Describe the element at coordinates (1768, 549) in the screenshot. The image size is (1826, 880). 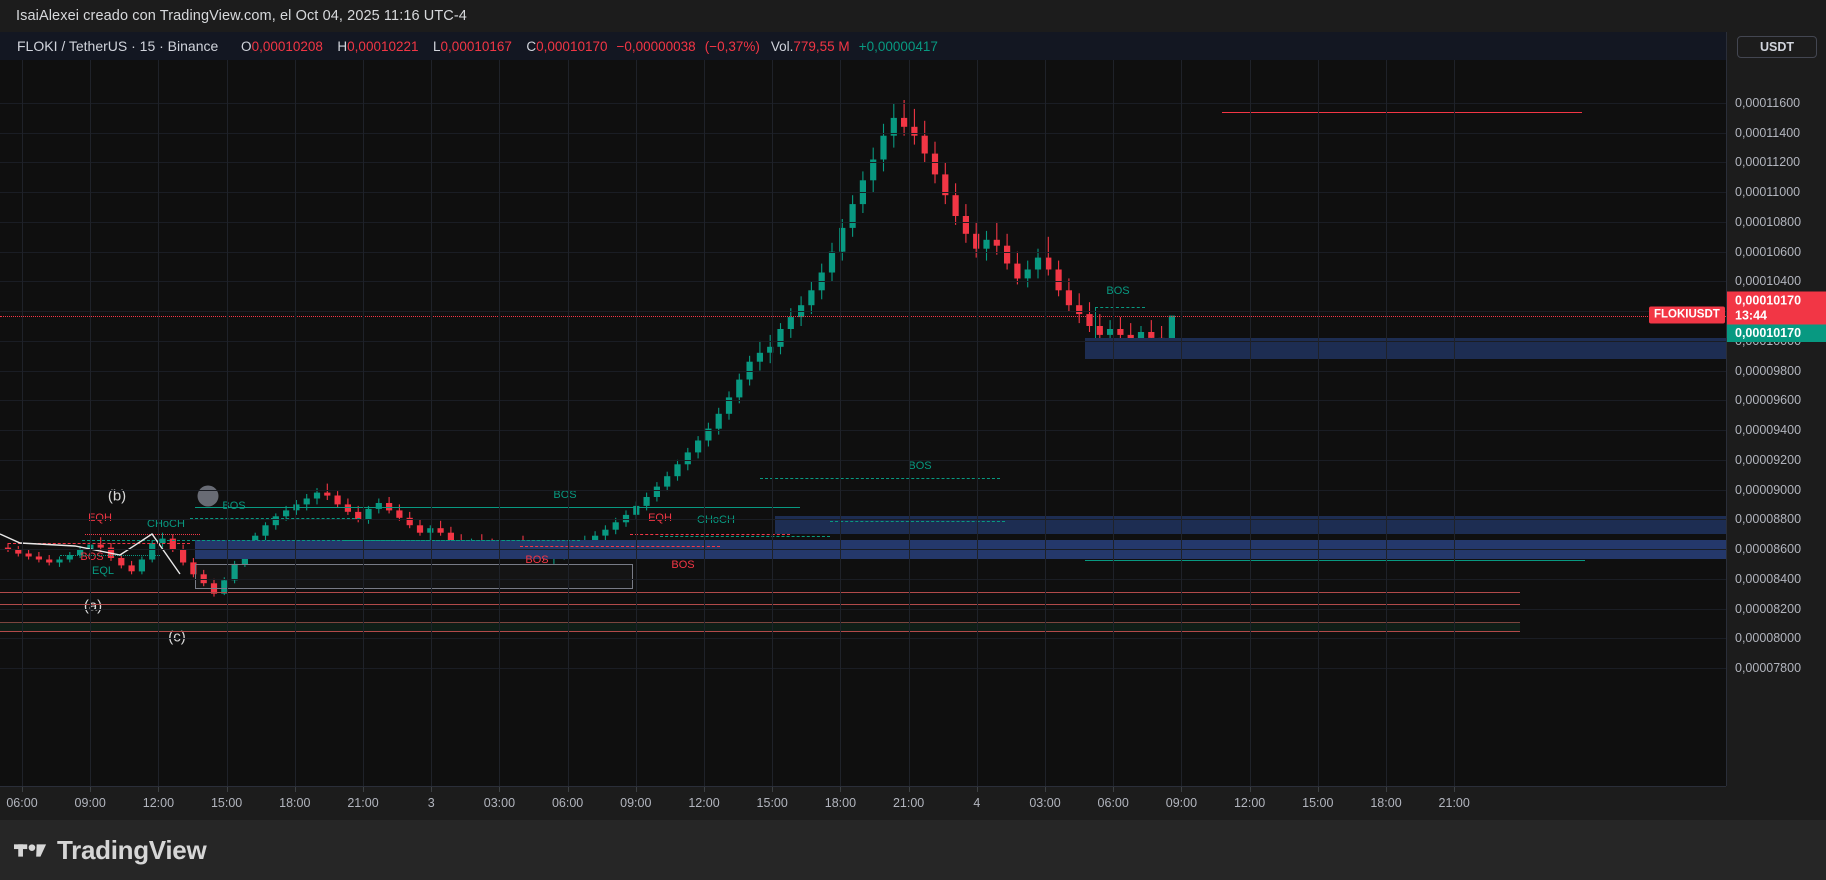
I see `price-tick: 0,00008600` at that location.